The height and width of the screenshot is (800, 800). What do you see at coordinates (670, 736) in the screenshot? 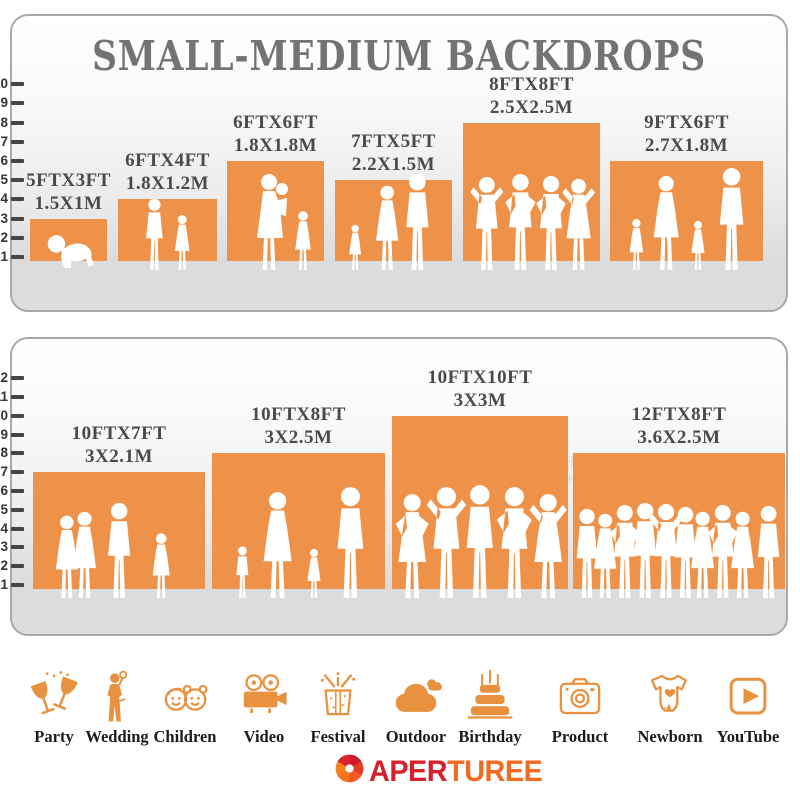
I see `category-label: Newborn` at bounding box center [670, 736].